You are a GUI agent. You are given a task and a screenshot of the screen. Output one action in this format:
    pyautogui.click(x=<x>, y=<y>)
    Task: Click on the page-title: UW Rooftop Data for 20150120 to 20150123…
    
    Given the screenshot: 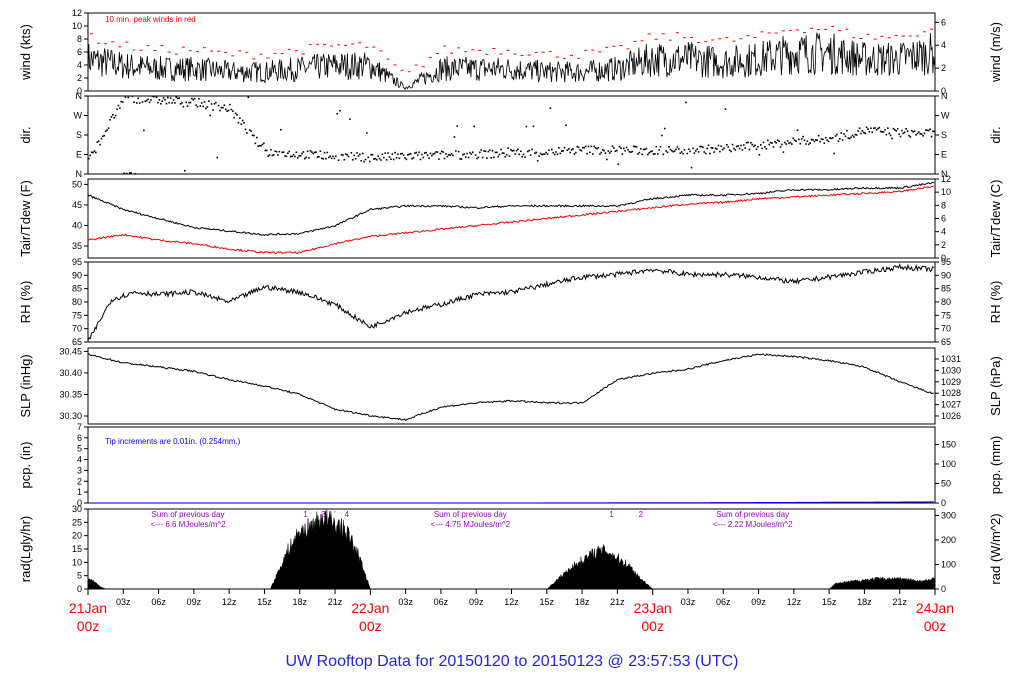 What is the action you would take?
    pyautogui.click(x=512, y=661)
    